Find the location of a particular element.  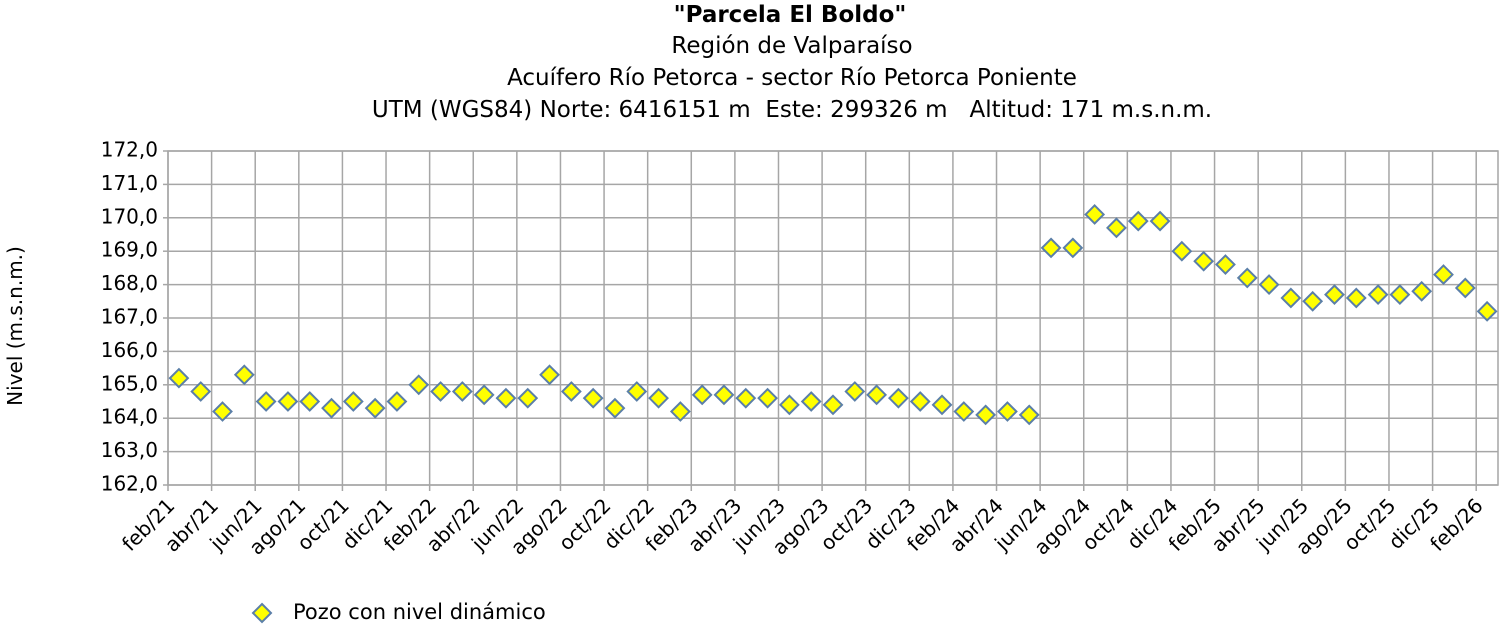

y-tick-label: 167,0 is located at coordinates (129, 317).